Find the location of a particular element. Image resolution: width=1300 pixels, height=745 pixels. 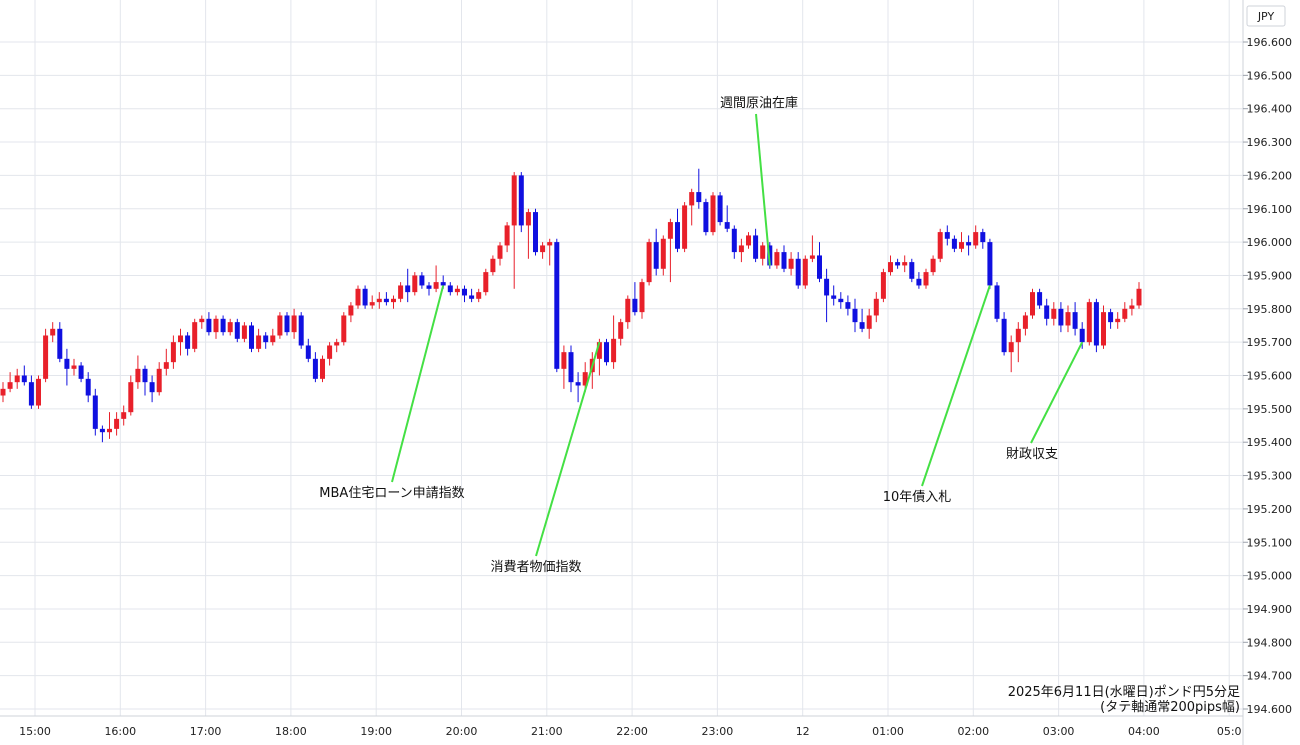

y-tick-label: 195.500 is located at coordinates (1270, 409).